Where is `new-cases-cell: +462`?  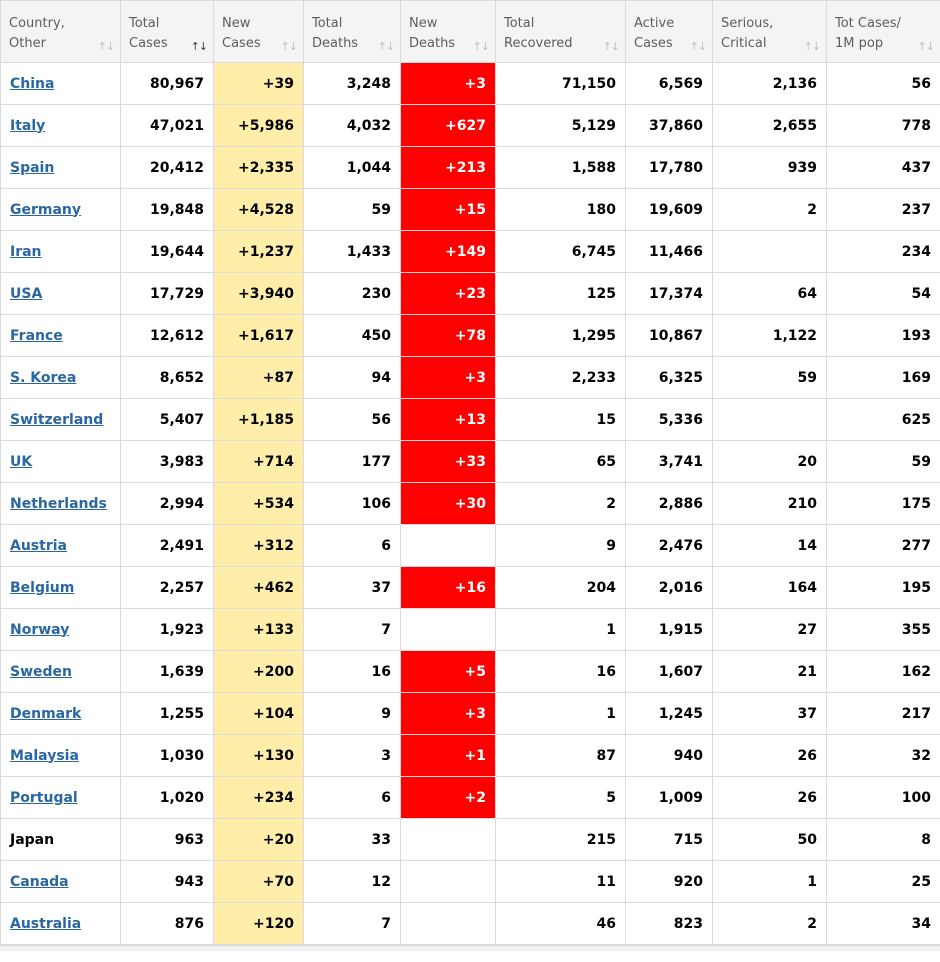 new-cases-cell: +462 is located at coordinates (258, 587).